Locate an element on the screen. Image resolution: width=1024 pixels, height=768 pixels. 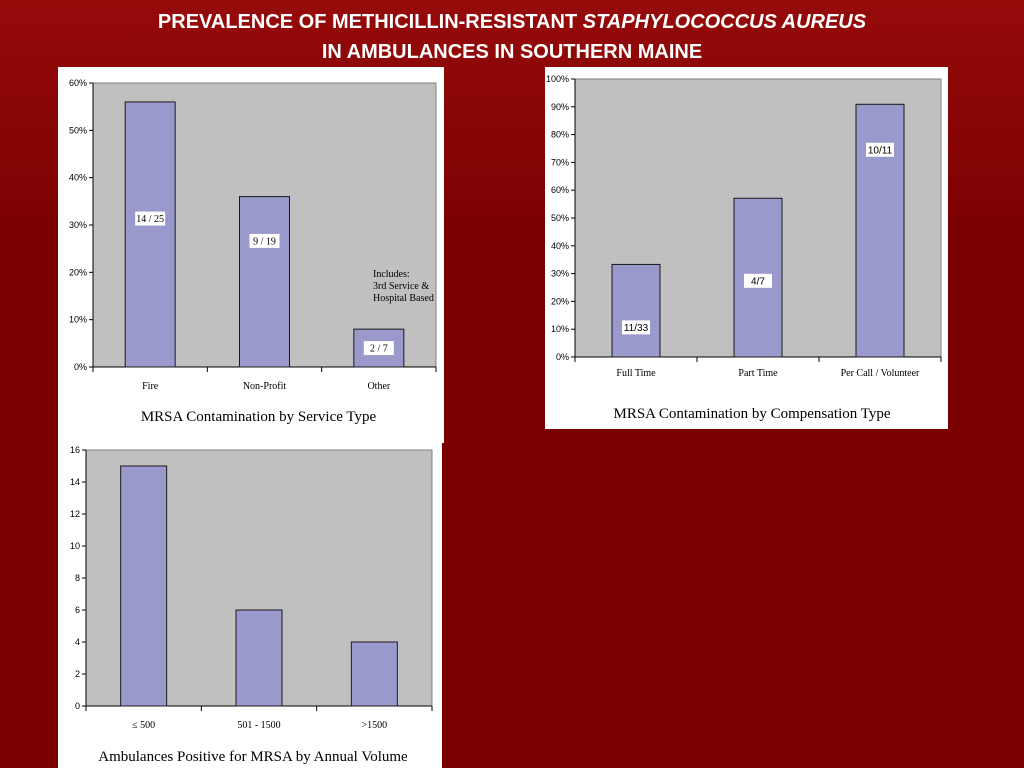
y-tick-label: 14 is located at coordinates (75, 482).